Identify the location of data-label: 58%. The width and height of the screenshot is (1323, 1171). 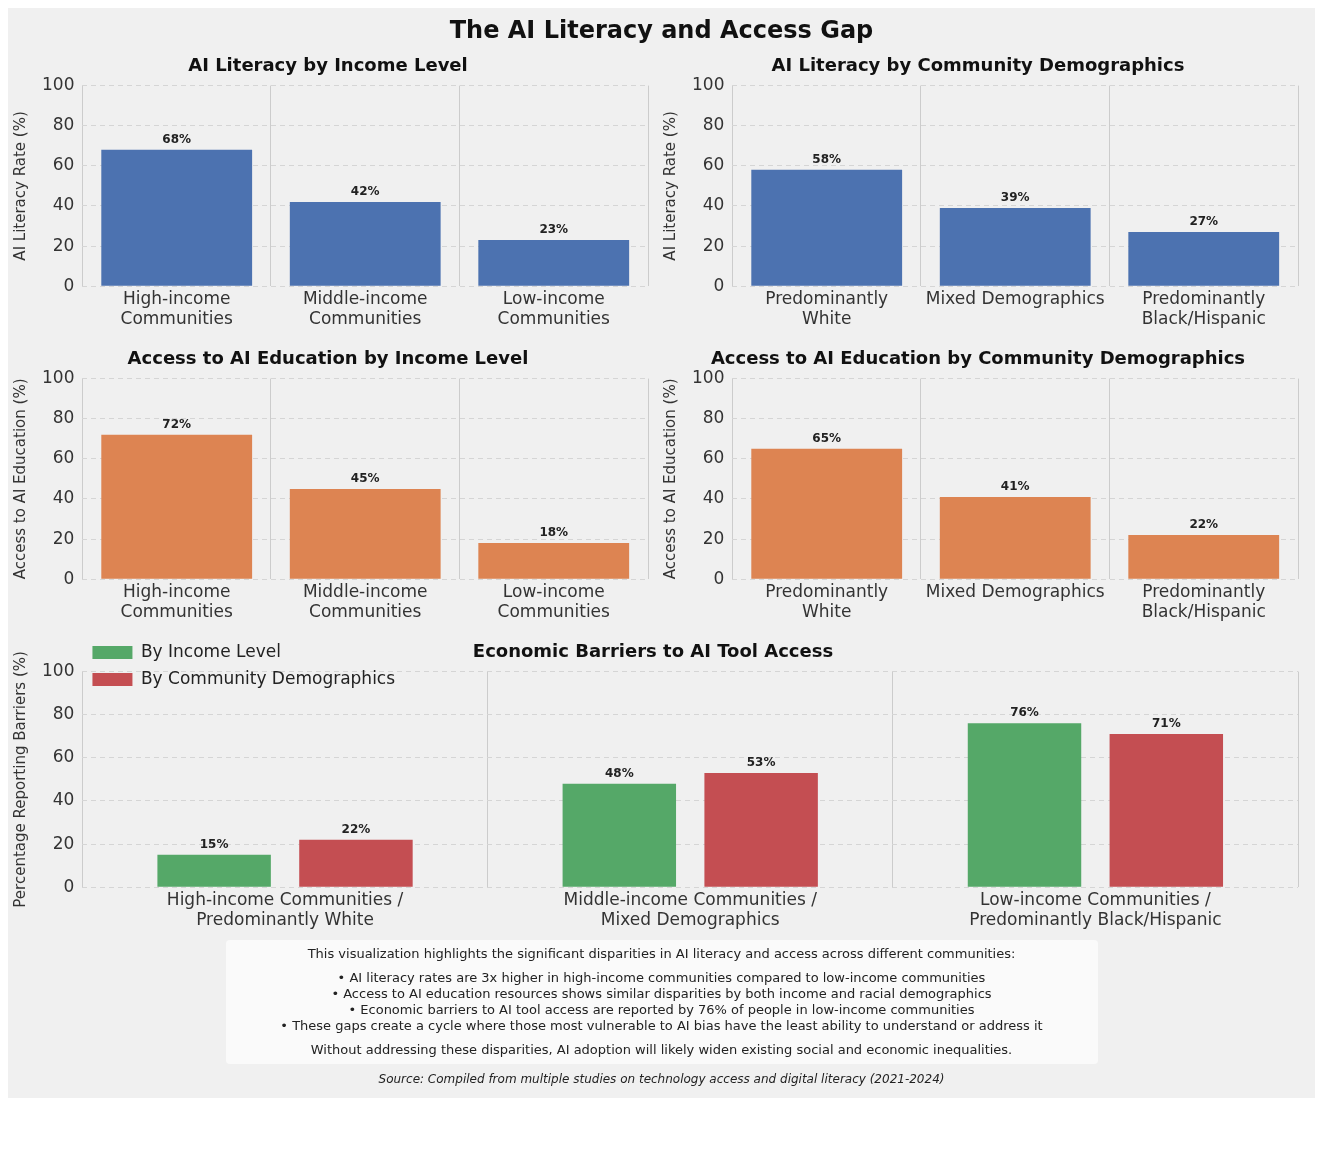
(827, 158).